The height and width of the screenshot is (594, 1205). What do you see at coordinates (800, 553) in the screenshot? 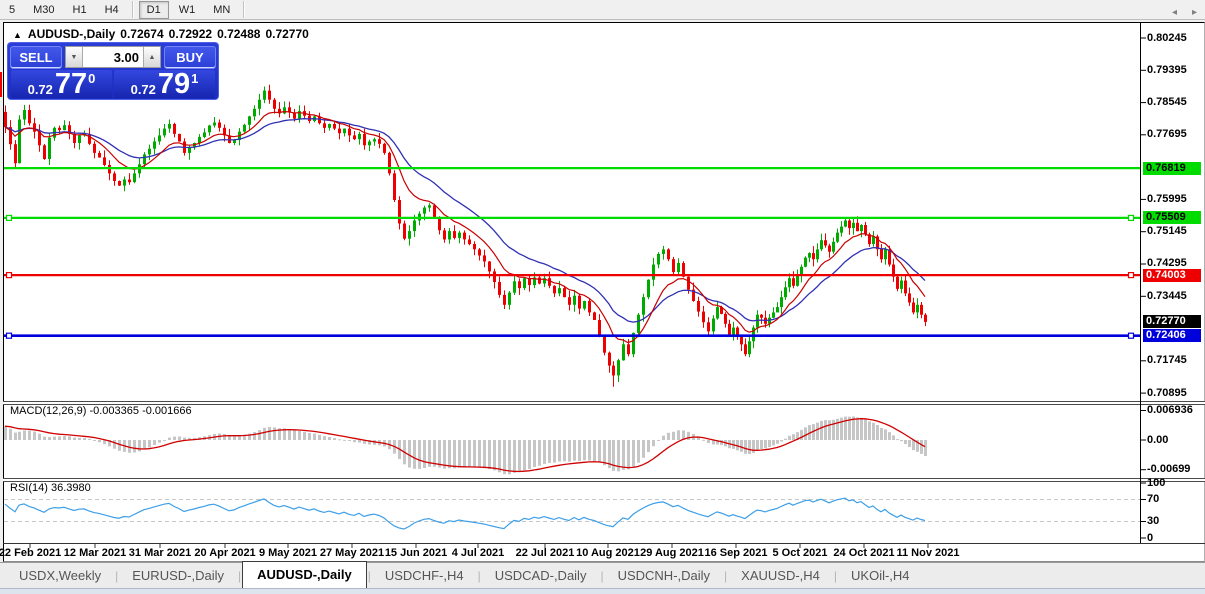
I see `date-label: 5 Oct 2021` at bounding box center [800, 553].